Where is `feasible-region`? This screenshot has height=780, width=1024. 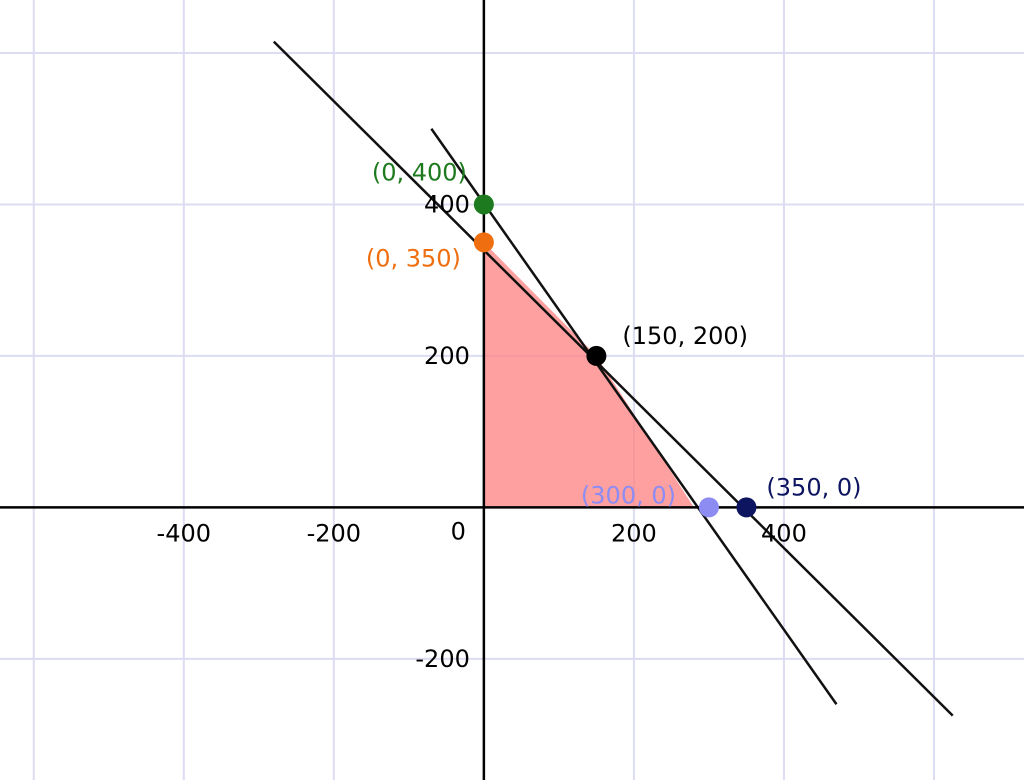
feasible-region is located at coordinates (588, 375).